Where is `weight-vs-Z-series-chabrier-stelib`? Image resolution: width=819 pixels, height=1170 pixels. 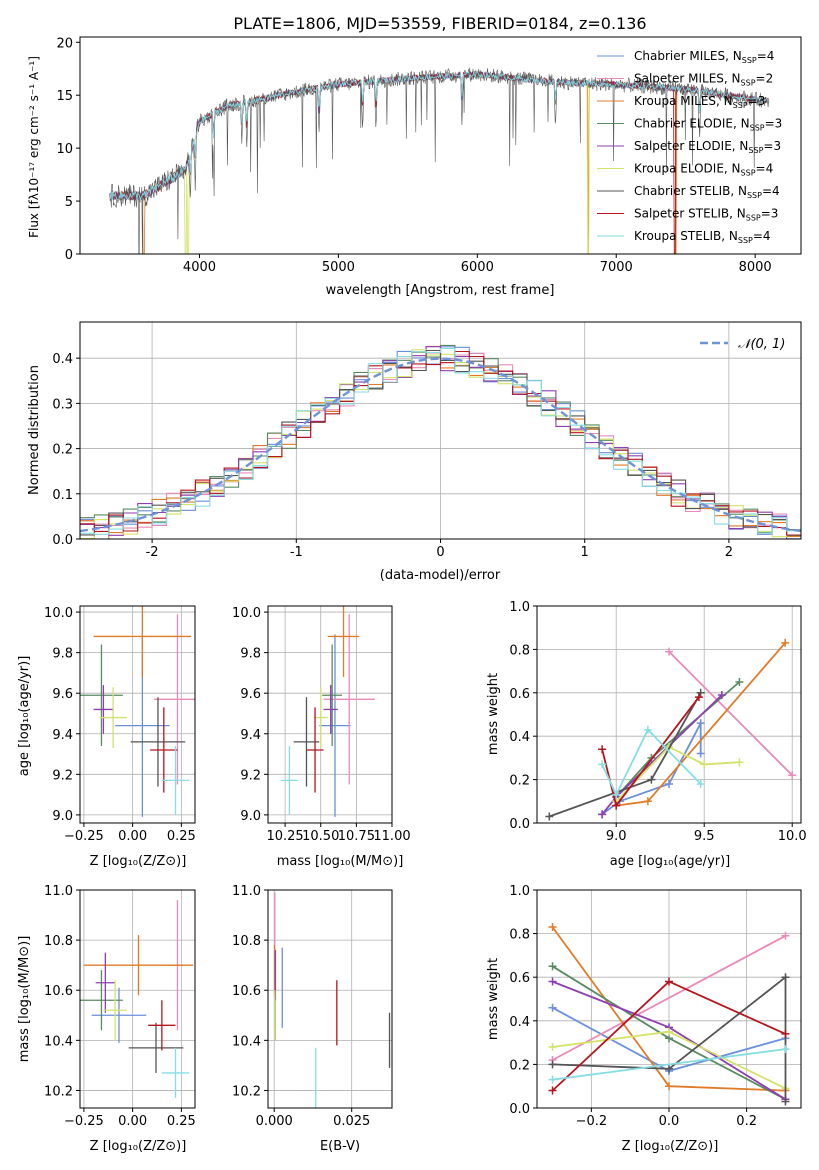 weight-vs-Z-series-chabrier-stelib is located at coordinates (669, 1038).